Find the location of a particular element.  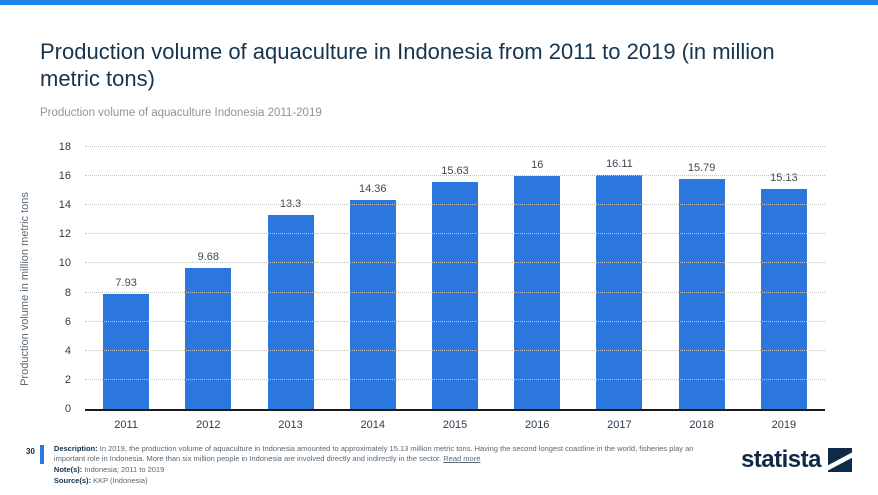

x-tick-label: 2014 is located at coordinates (372, 425).